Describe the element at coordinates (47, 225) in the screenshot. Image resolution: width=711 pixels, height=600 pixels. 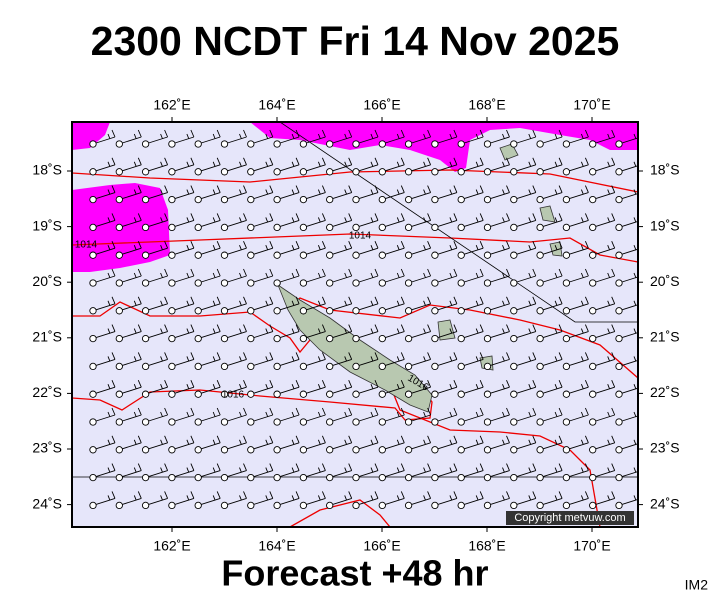
I see `lat-label: 19˚S` at that location.